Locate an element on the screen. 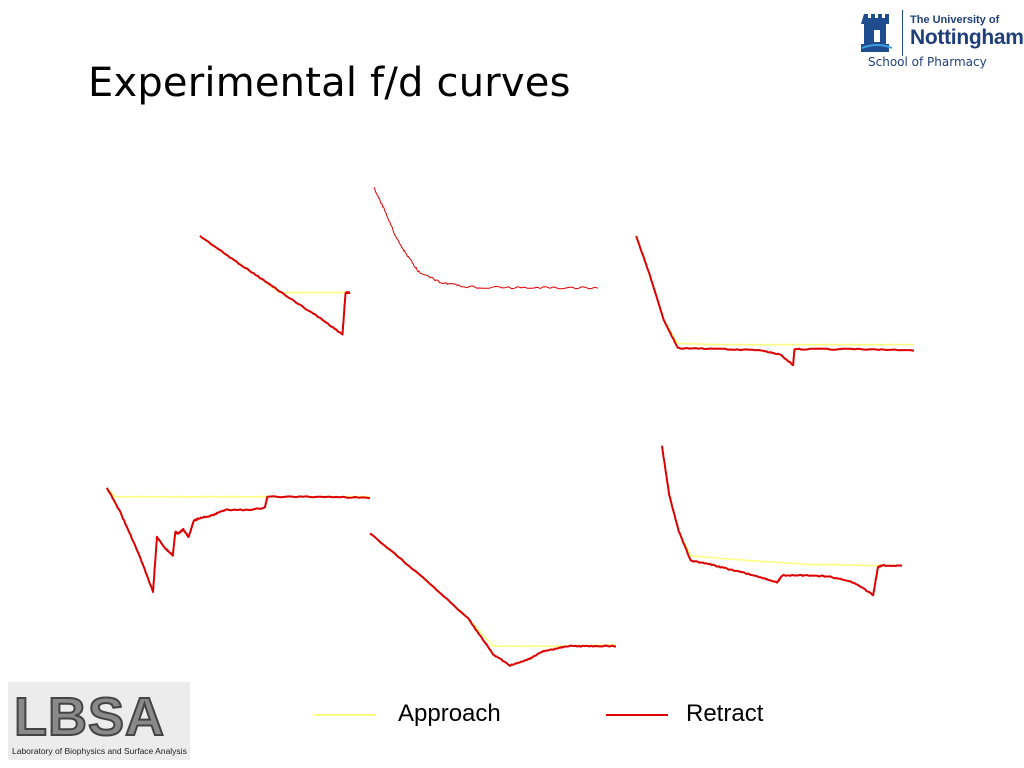  curve-panel-bottom-right is located at coordinates (782, 521).